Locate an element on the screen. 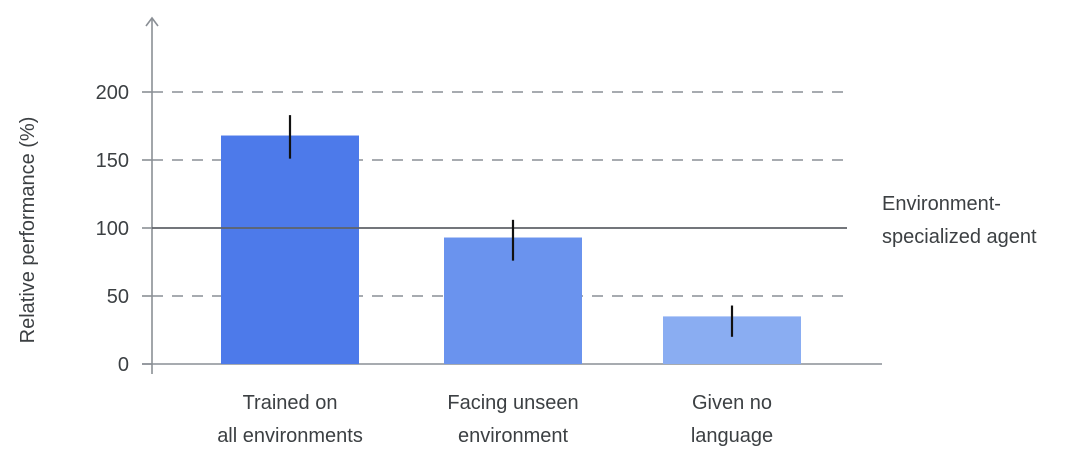  reference-line-label: Environment- is located at coordinates (941, 204).